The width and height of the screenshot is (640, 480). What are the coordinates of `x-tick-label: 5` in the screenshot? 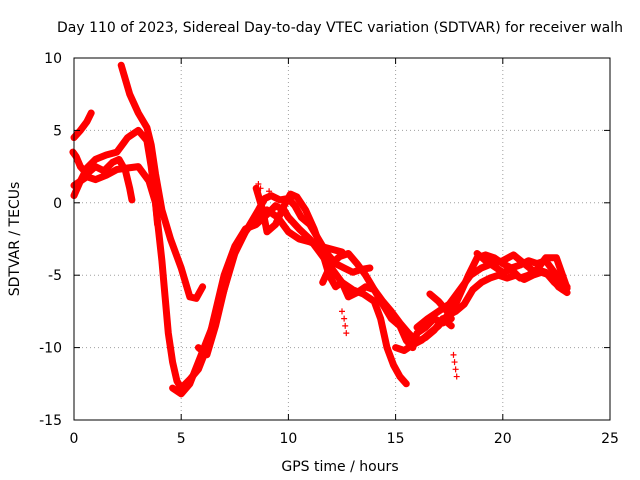 It's located at (181, 439).